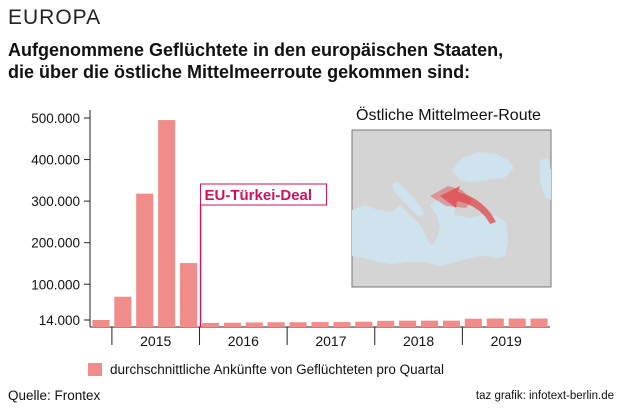  I want to click on y-tick-label: 14.000, so click(59, 320).